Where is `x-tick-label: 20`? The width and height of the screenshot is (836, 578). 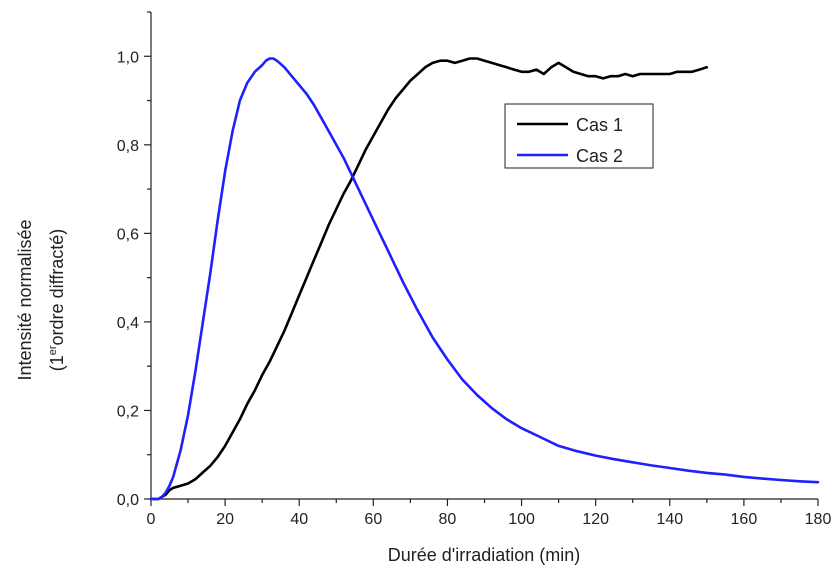 x-tick-label: 20 is located at coordinates (225, 519).